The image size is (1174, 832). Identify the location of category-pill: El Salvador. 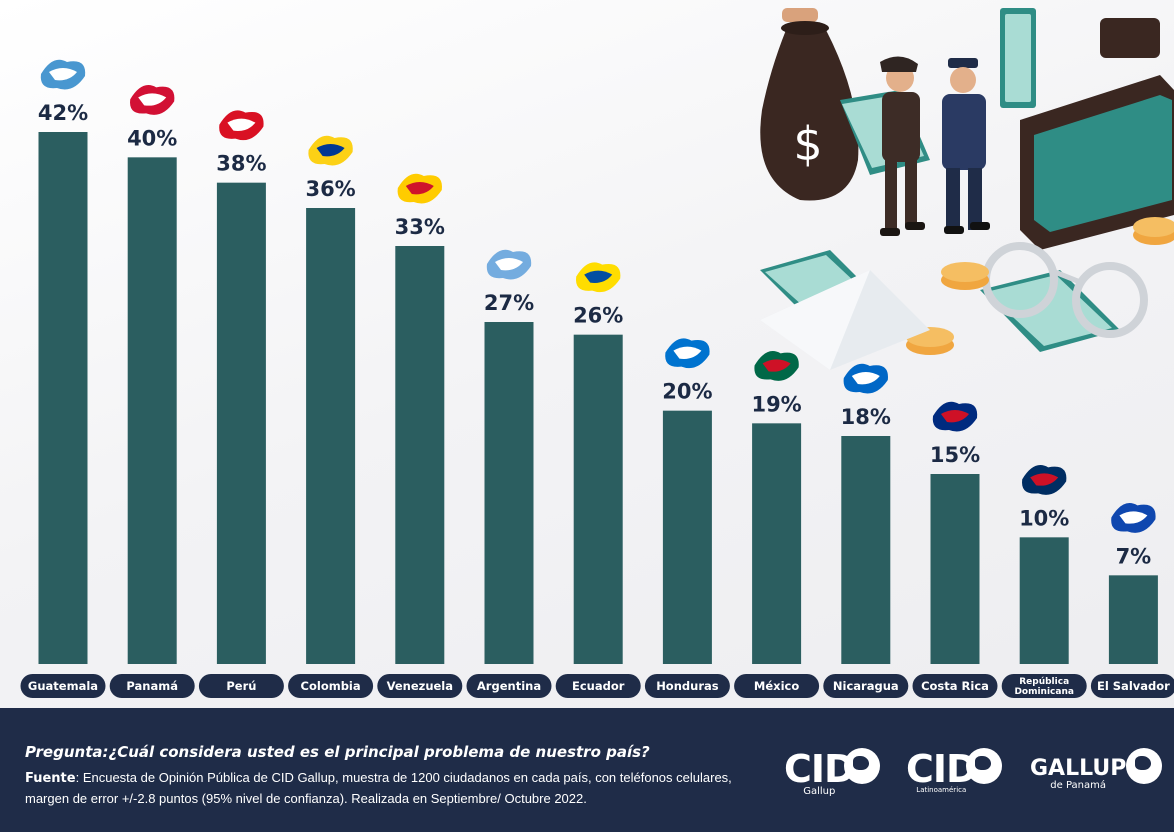
(1132, 686).